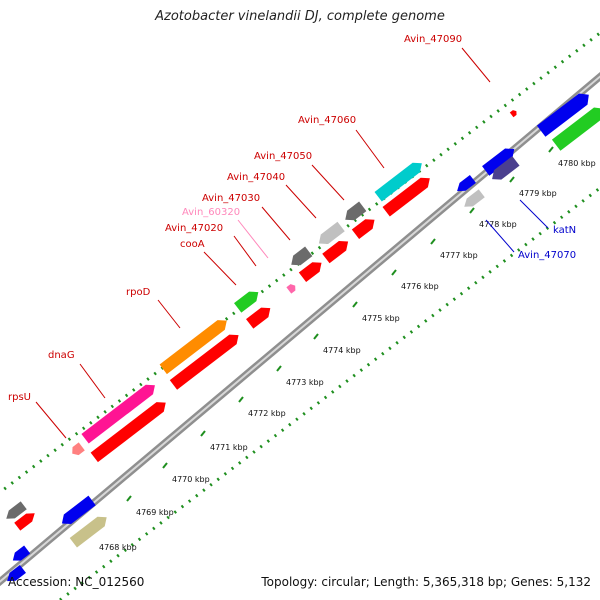 The height and width of the screenshot is (600, 600). I want to click on tick-label: 4770 kbp, so click(191, 479).